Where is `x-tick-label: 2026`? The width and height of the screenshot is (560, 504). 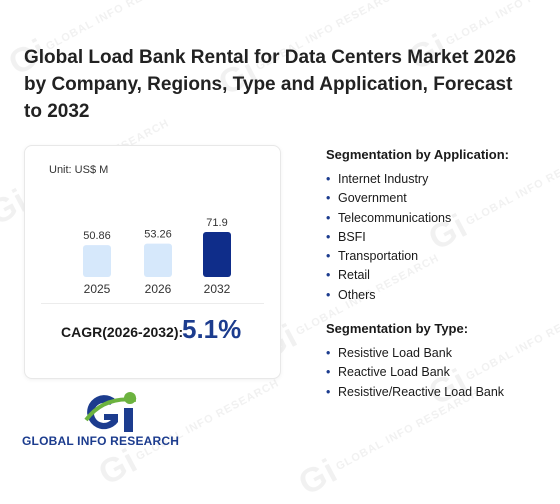 x-tick-label: 2026 is located at coordinates (158, 289).